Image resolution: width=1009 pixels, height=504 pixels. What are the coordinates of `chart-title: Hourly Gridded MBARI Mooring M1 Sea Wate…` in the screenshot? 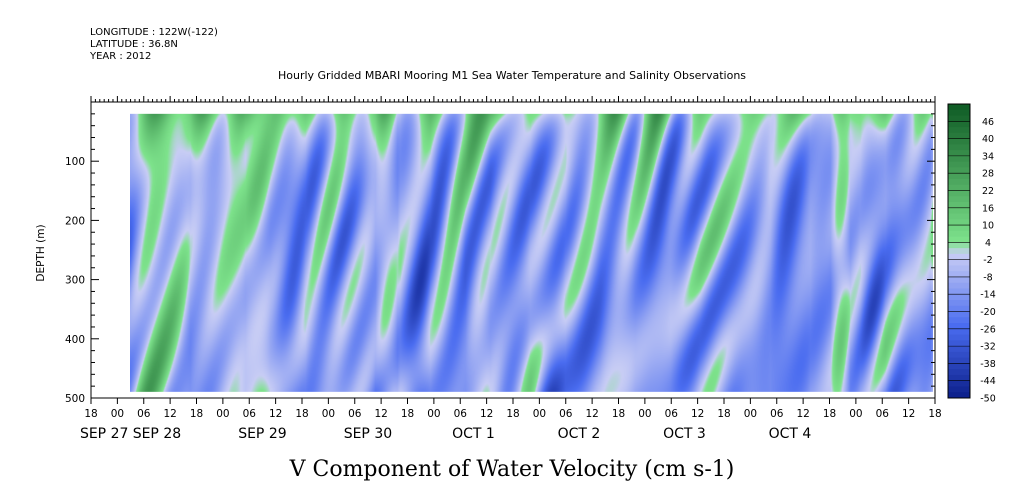 It's located at (512, 75).